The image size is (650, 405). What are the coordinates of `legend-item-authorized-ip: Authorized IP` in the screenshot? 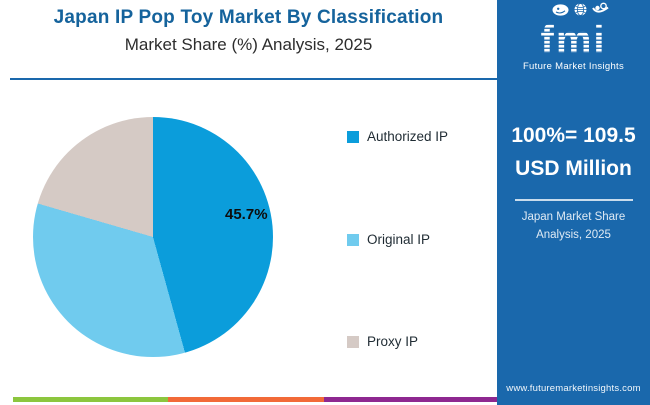 It's located at (397, 136).